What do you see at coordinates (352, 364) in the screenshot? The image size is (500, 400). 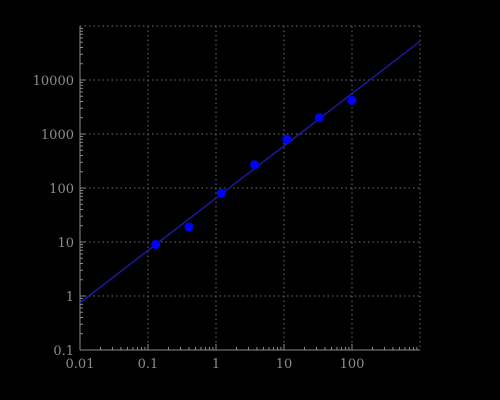 I see `x-tick-label: 100` at bounding box center [352, 364].